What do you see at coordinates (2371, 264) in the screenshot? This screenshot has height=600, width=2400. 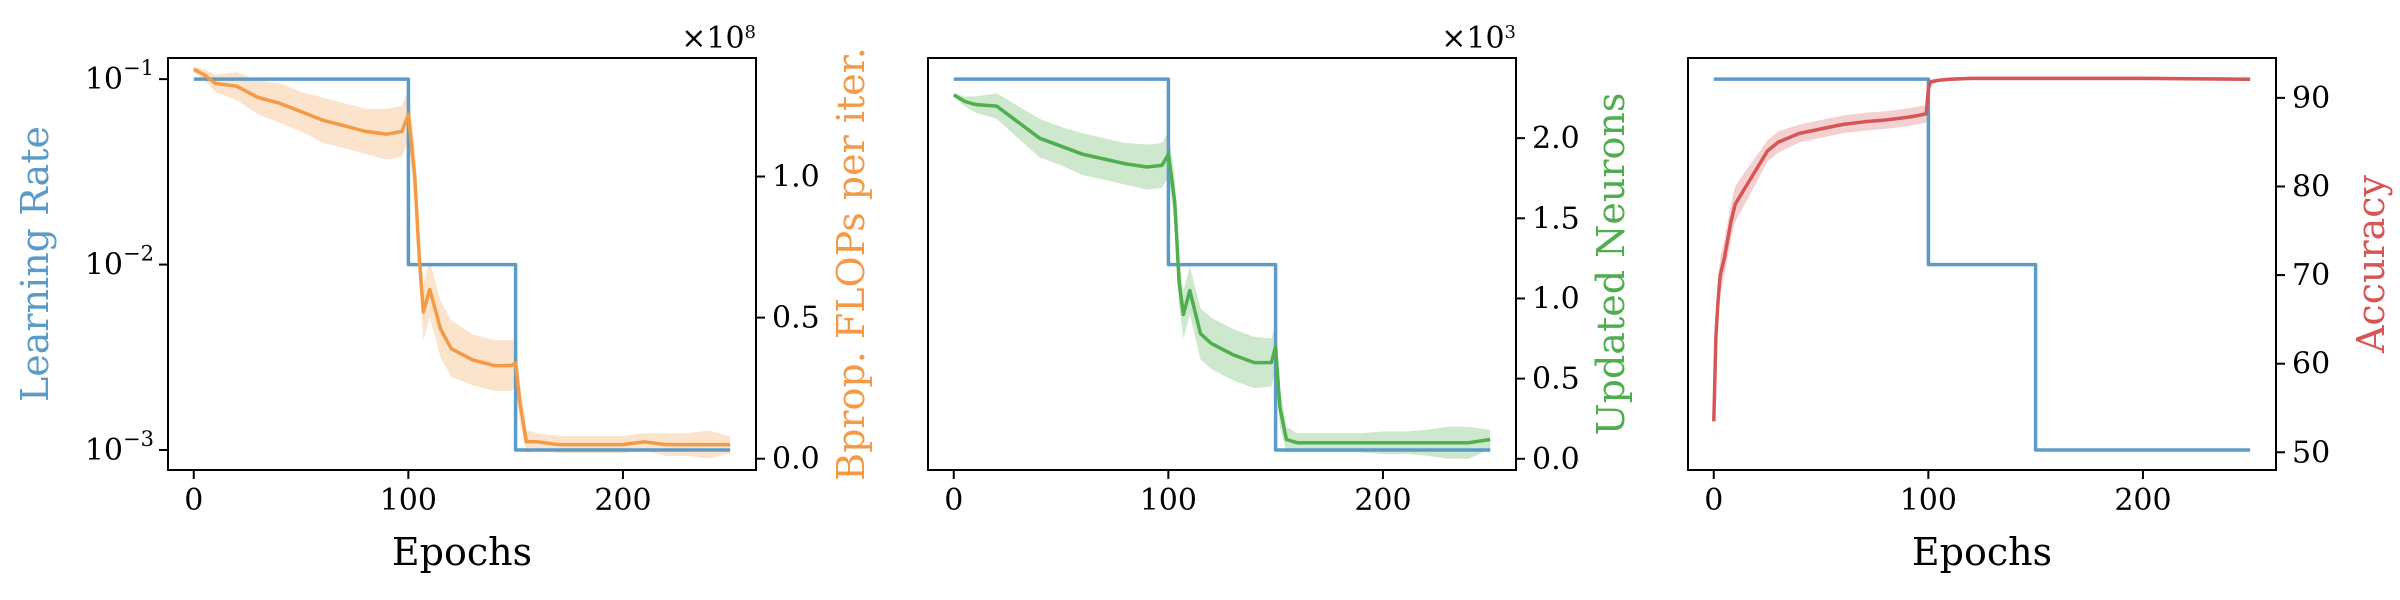 I see `y-right-axis-label: Accuracy` at bounding box center [2371, 264].